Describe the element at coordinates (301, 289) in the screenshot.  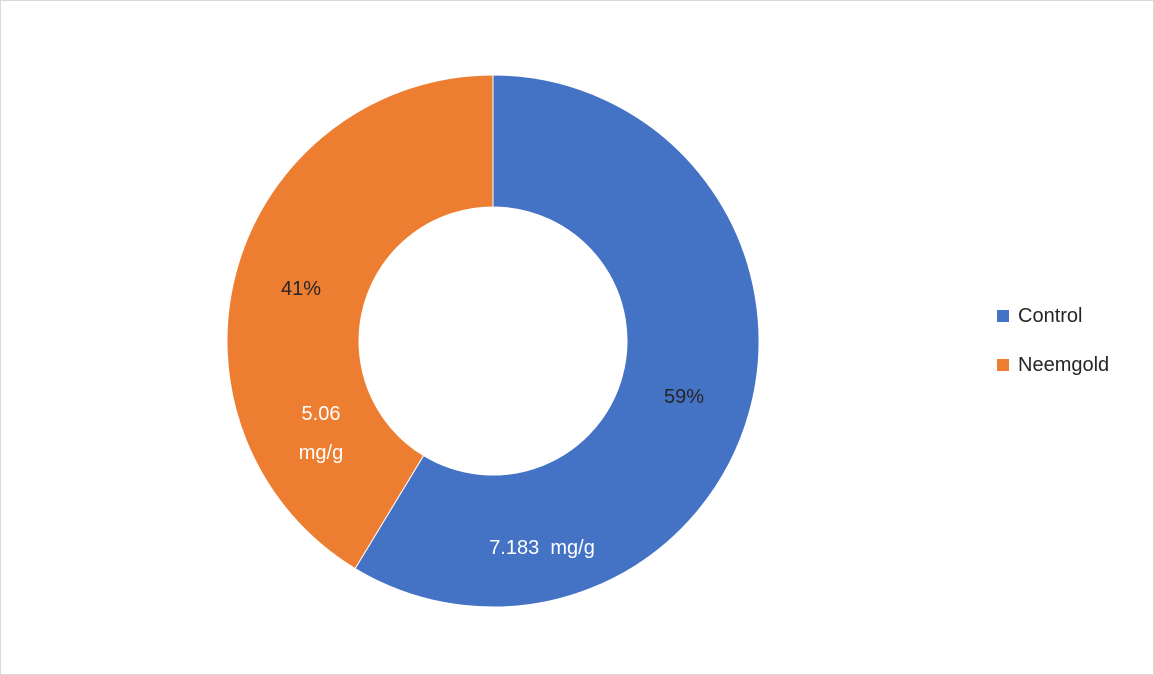
I see `neemgold-percent-label: 41%` at that location.